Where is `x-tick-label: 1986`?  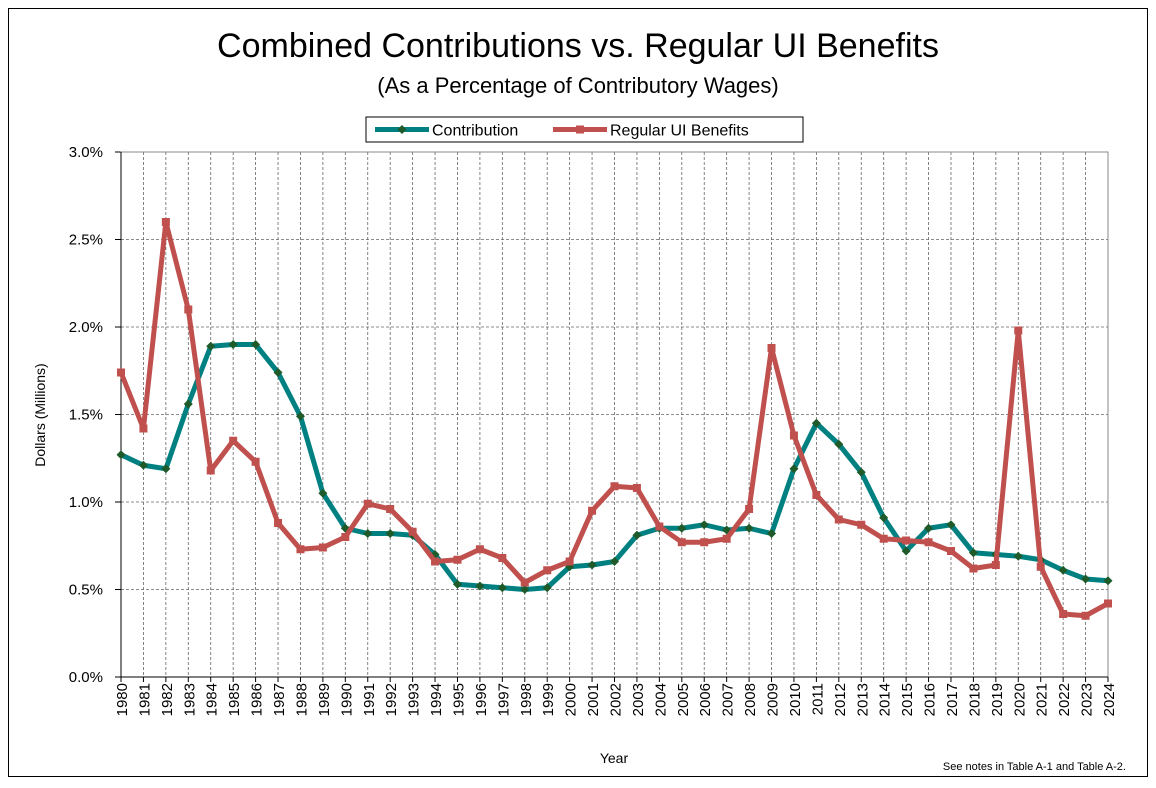
x-tick-label: 1986 is located at coordinates (257, 699).